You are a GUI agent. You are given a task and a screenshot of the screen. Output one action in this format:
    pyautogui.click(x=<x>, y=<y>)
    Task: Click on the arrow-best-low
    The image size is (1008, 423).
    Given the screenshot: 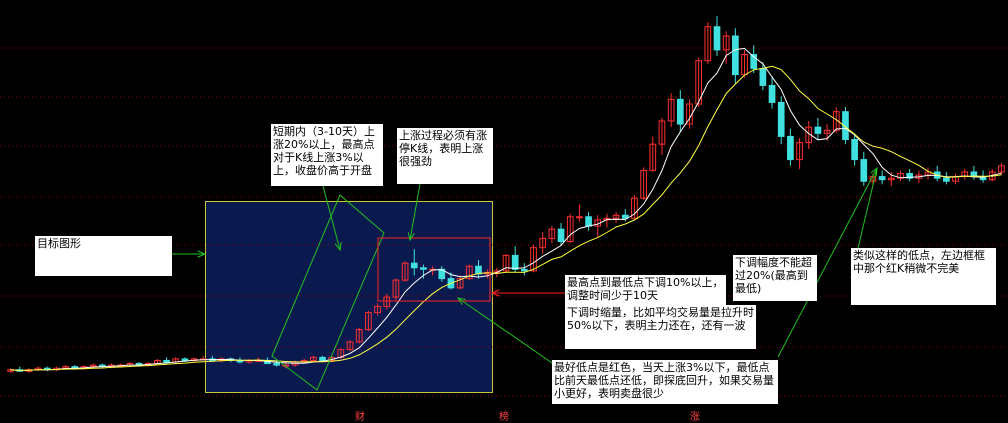 What is the action you would take?
    pyautogui.click(x=506, y=331)
    